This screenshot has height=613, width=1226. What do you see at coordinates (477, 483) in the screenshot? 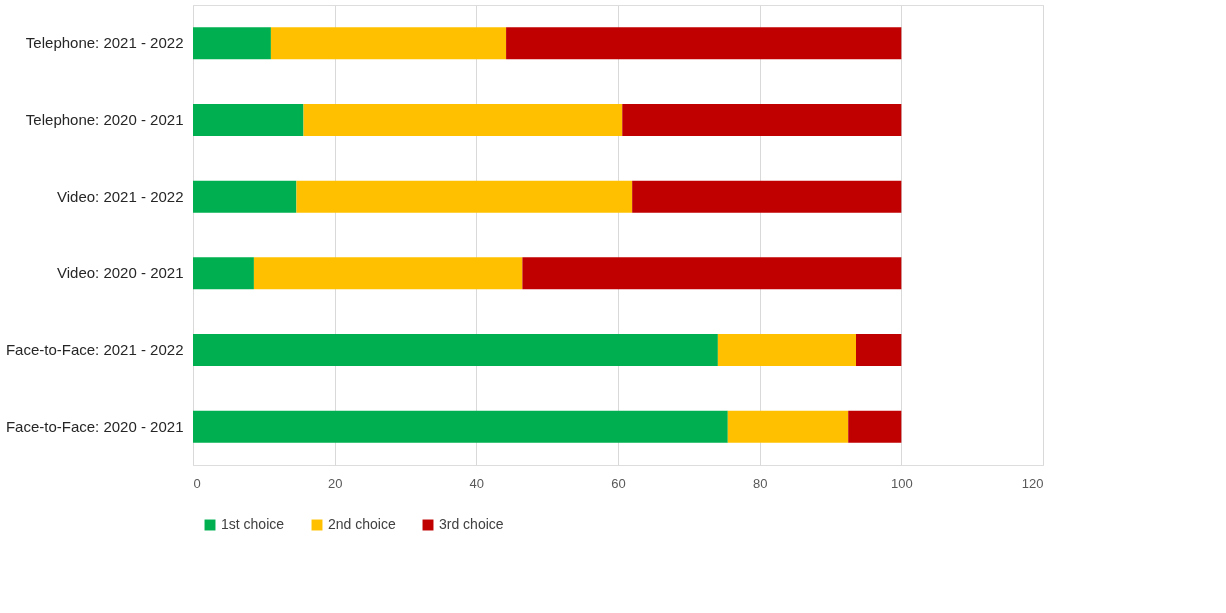
I see `x-tick-label: 40` at bounding box center [477, 483].